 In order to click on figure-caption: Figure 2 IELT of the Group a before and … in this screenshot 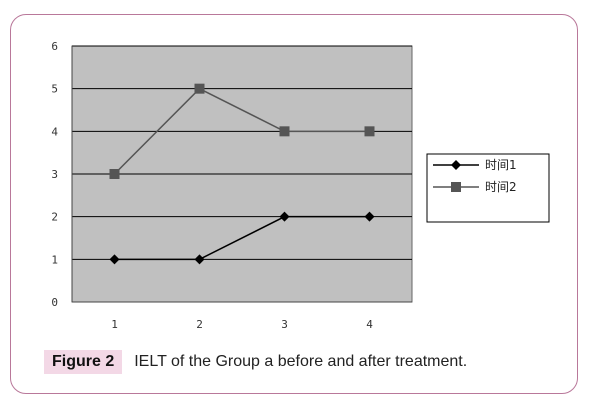, I will do `click(255, 362)`.